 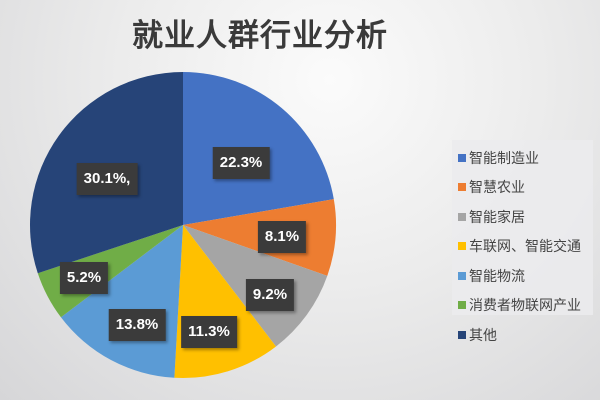 I want to click on data-label-smart-agriculture: 8.1%, so click(x=282, y=237).